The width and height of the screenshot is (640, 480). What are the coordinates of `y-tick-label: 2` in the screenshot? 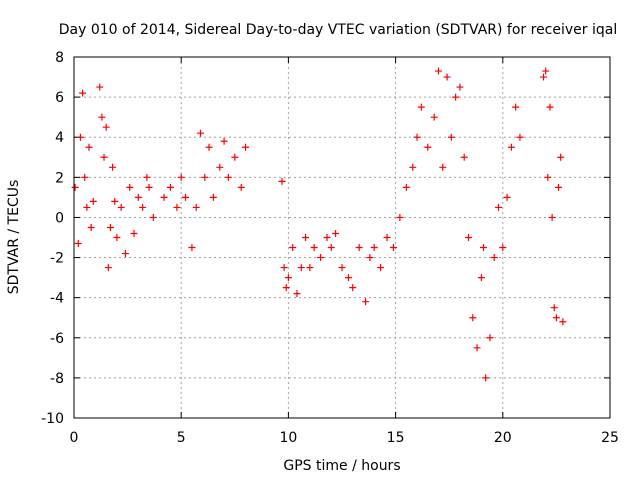 It's located at (59, 178).